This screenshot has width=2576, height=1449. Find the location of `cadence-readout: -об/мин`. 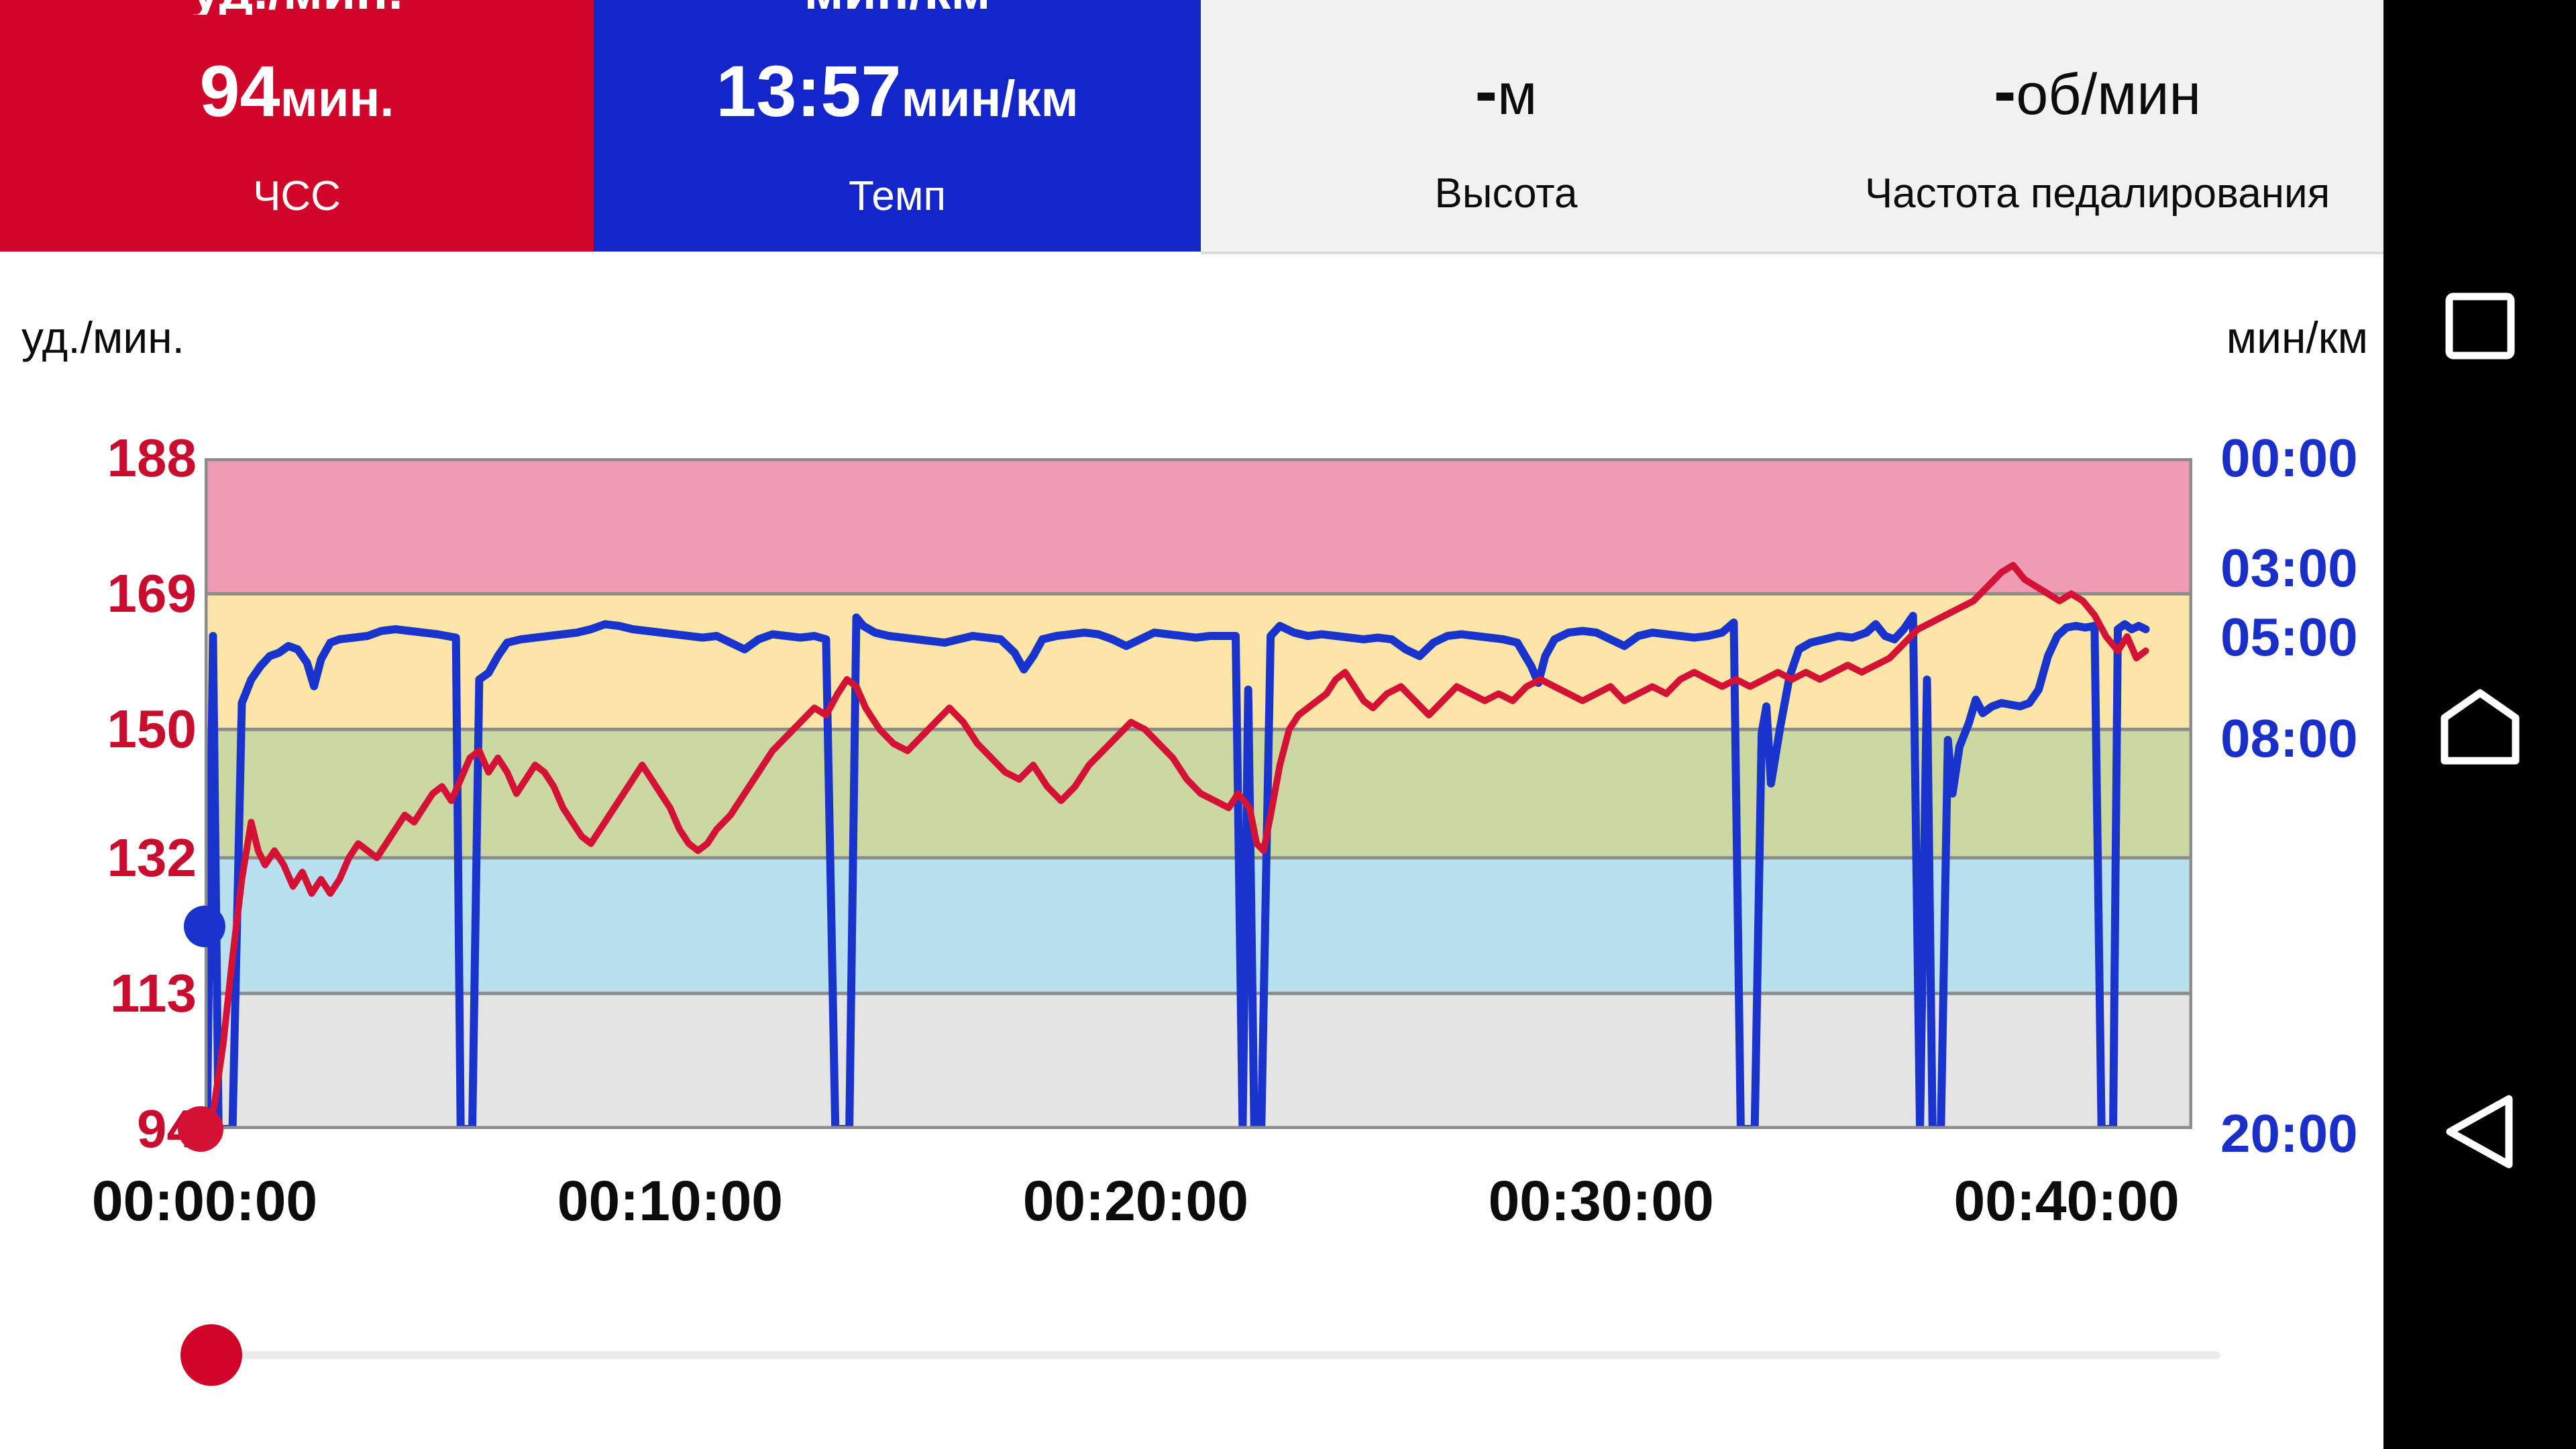

cadence-readout: -об/мин is located at coordinates (2097, 91).